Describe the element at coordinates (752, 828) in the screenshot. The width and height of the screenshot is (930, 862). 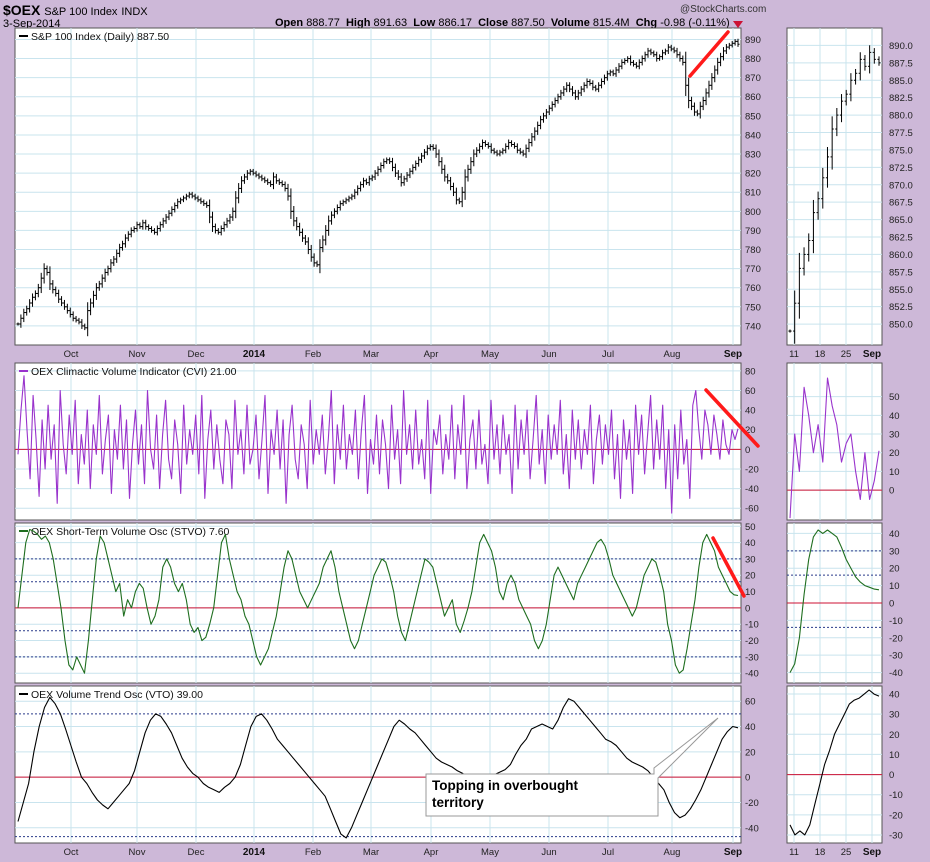
I see `vto-ytick-label: -40` at that location.